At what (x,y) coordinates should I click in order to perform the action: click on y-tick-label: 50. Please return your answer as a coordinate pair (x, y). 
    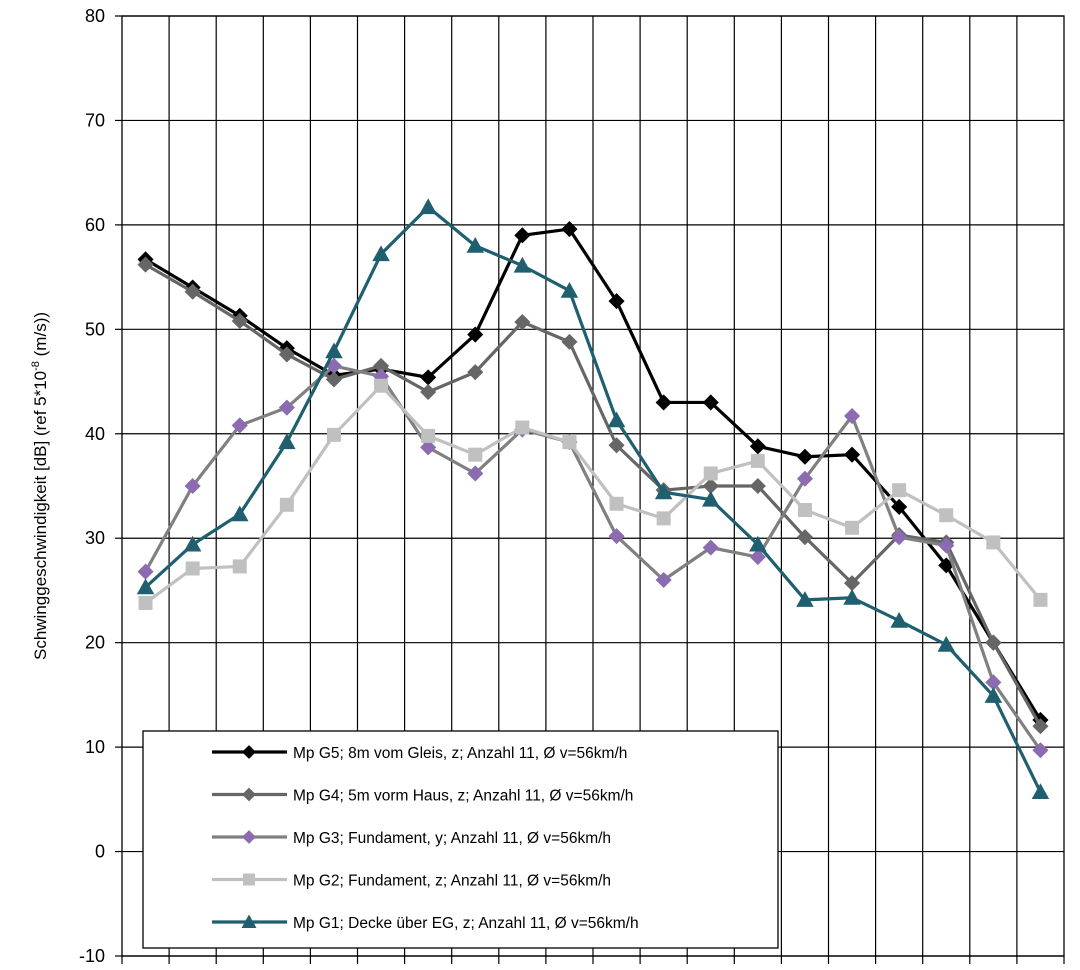
    Looking at the image, I should click on (95, 329).